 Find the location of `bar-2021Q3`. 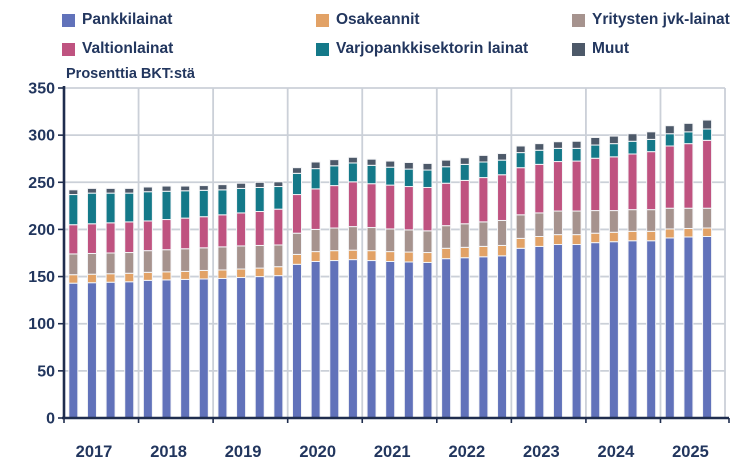

bar-2021Q3 is located at coordinates (408, 290).